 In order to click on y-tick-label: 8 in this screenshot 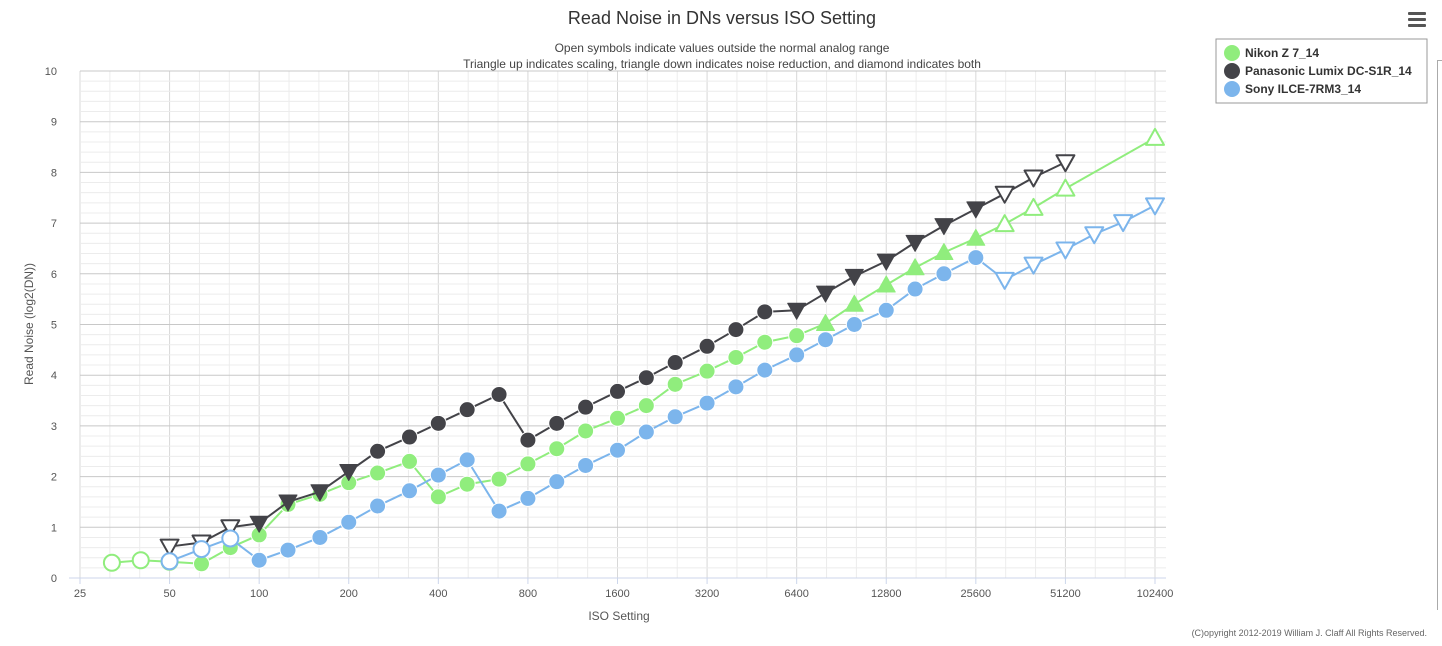, I will do `click(54, 173)`.